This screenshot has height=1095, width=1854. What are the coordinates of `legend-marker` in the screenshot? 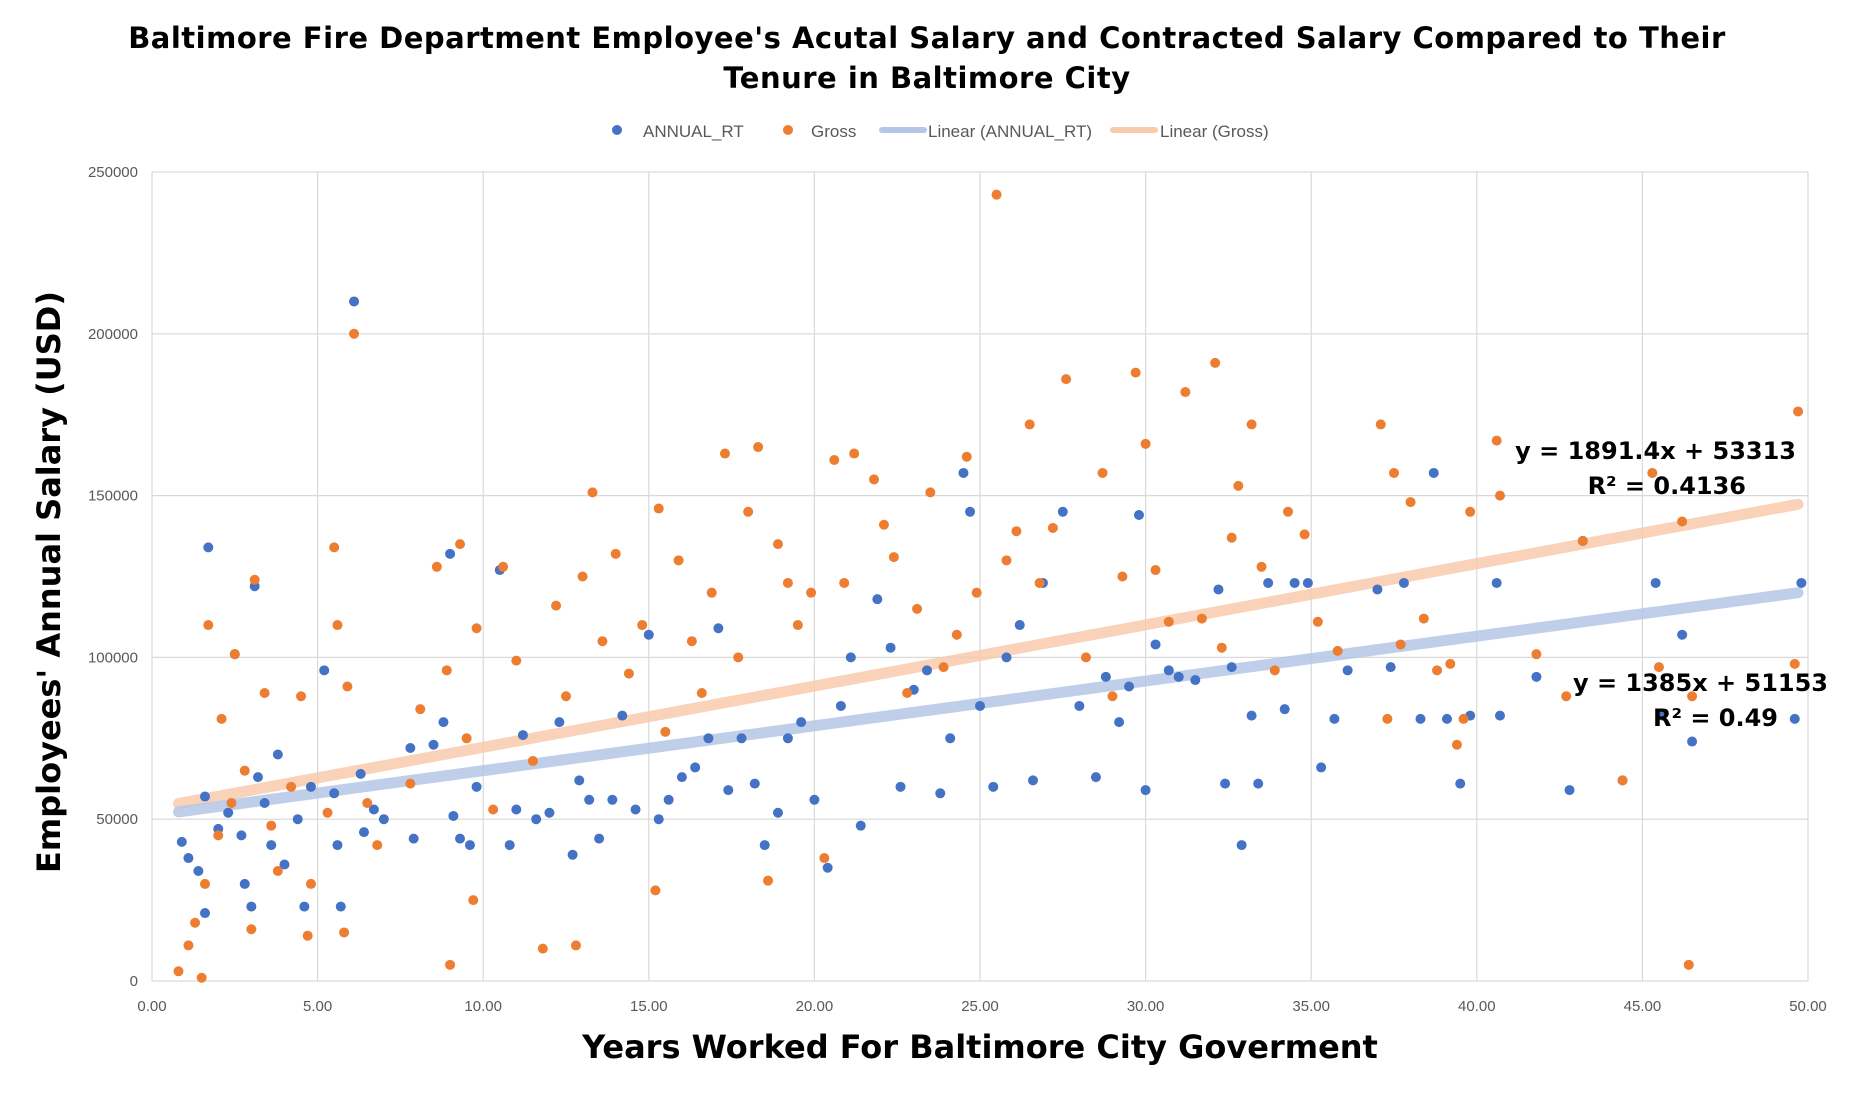 It's located at (617, 130).